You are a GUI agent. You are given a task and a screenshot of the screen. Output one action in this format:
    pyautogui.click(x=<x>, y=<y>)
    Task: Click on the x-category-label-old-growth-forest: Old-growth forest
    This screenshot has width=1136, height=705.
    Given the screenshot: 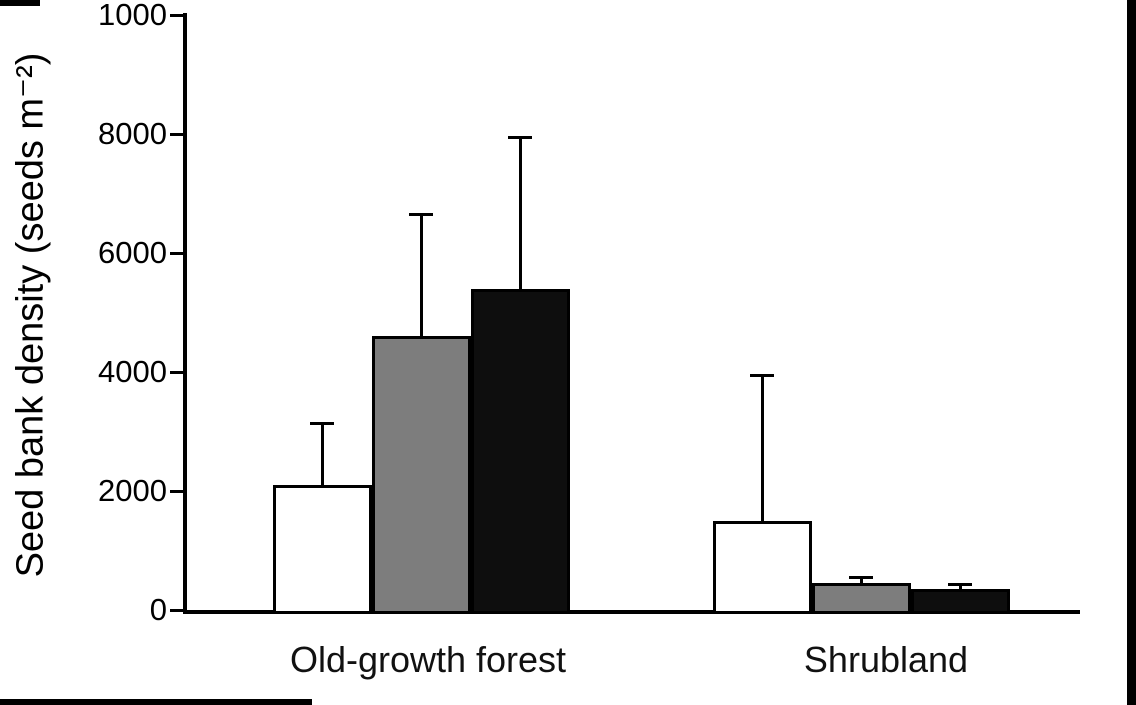 What is the action you would take?
    pyautogui.click(x=428, y=659)
    